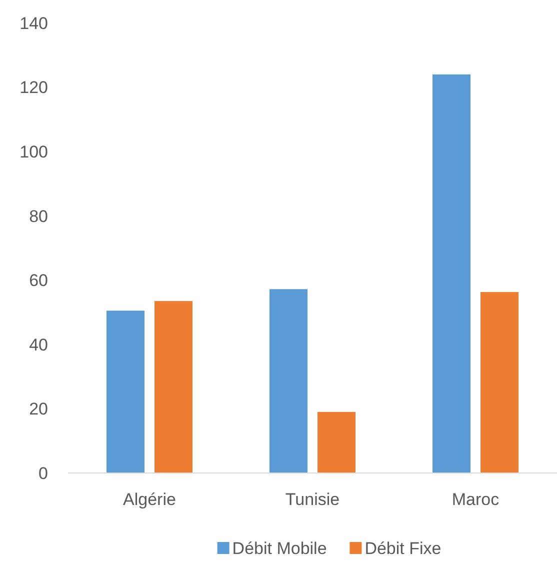 This screenshot has height=565, width=557. Describe the element at coordinates (34, 88) in the screenshot. I see `y-tick-label: 120` at that location.